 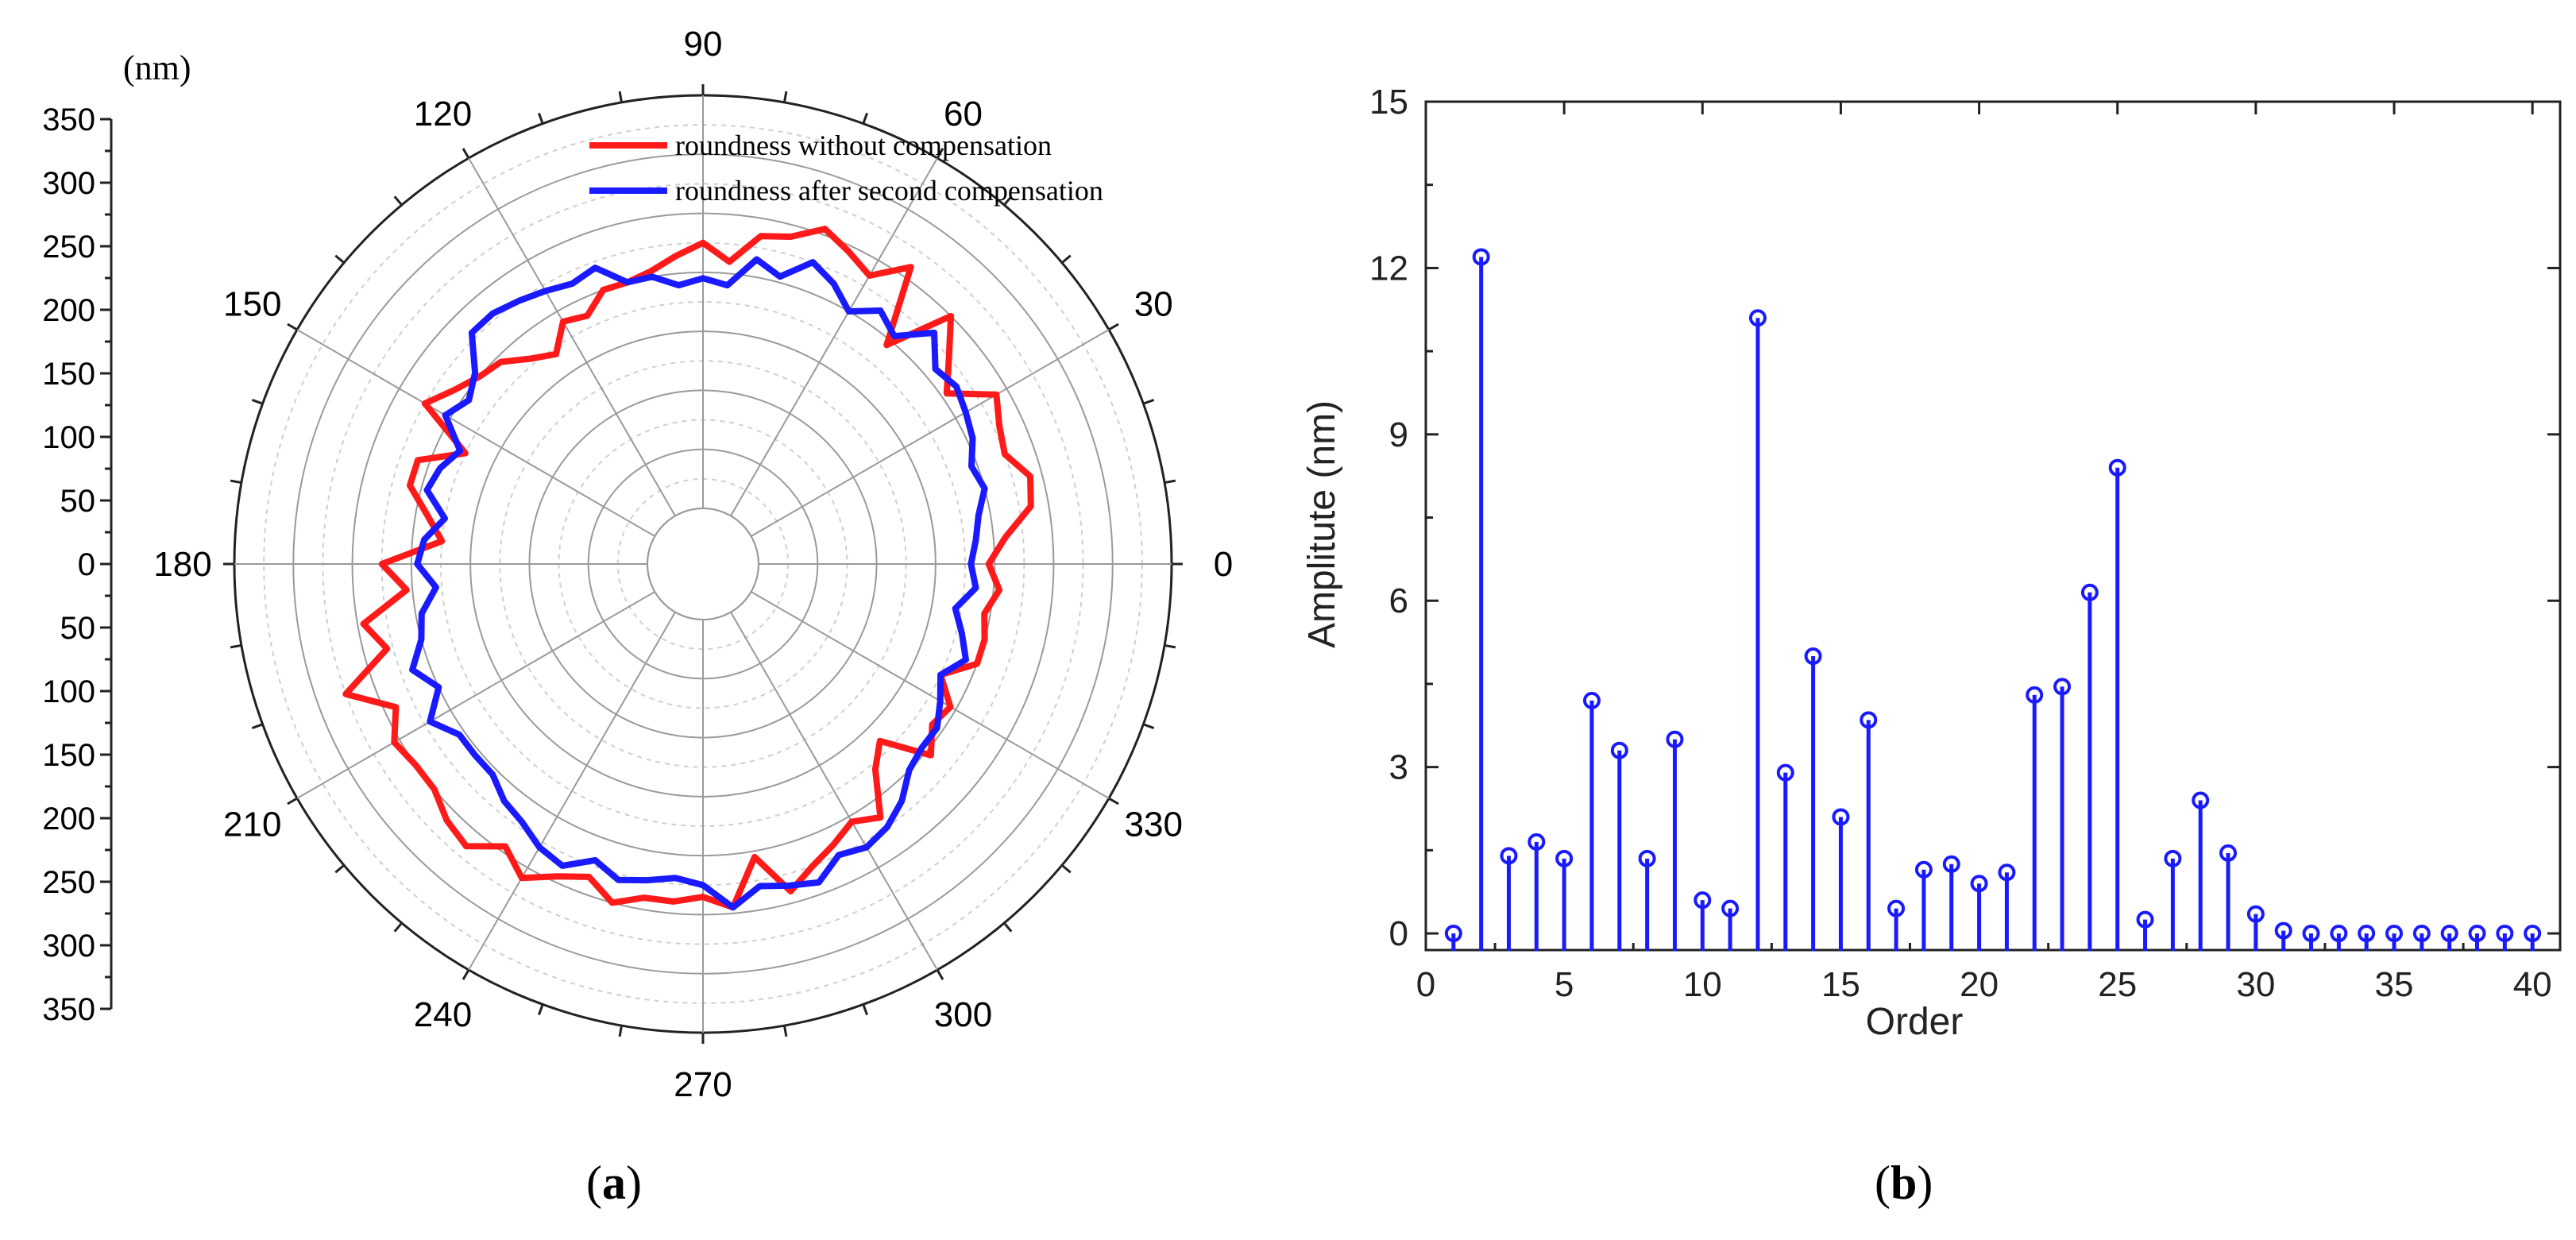 I want to click on caption-b-letter: b, so click(x=1904, y=1183).